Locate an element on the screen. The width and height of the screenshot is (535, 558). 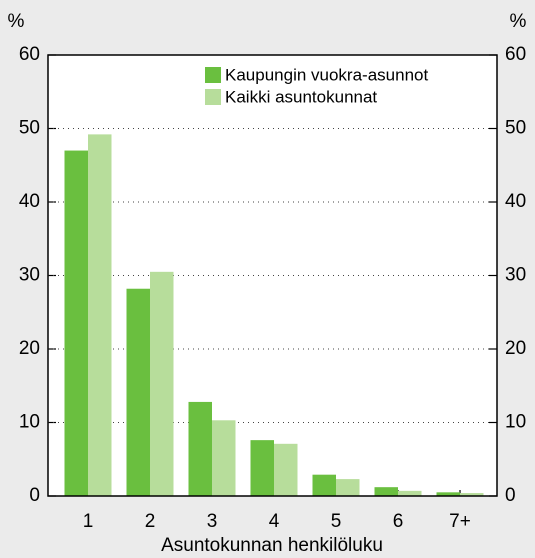
y2-tick-label: 0 is located at coordinates (510, 495).